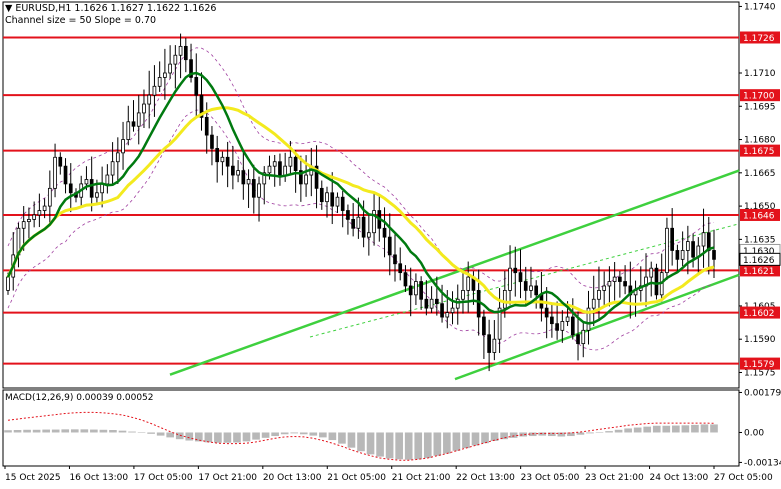 This screenshot has height=489, width=781. What do you see at coordinates (760, 214) in the screenshot?
I see `level-tag: 1.1646` at bounding box center [760, 214].